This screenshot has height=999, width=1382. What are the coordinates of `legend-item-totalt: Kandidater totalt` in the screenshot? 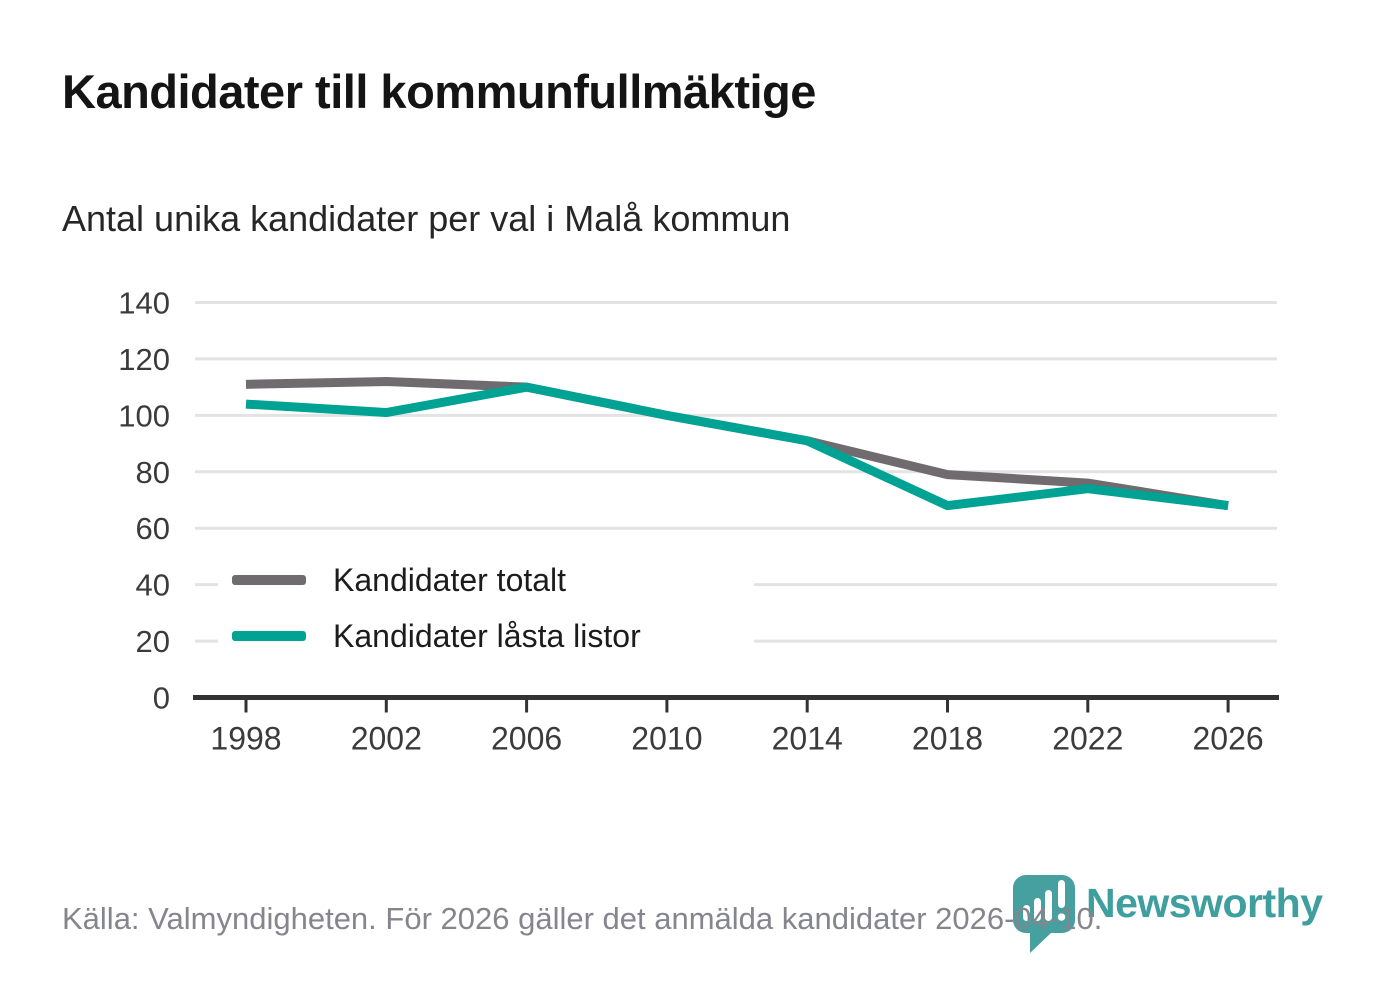 It's located at (493, 580).